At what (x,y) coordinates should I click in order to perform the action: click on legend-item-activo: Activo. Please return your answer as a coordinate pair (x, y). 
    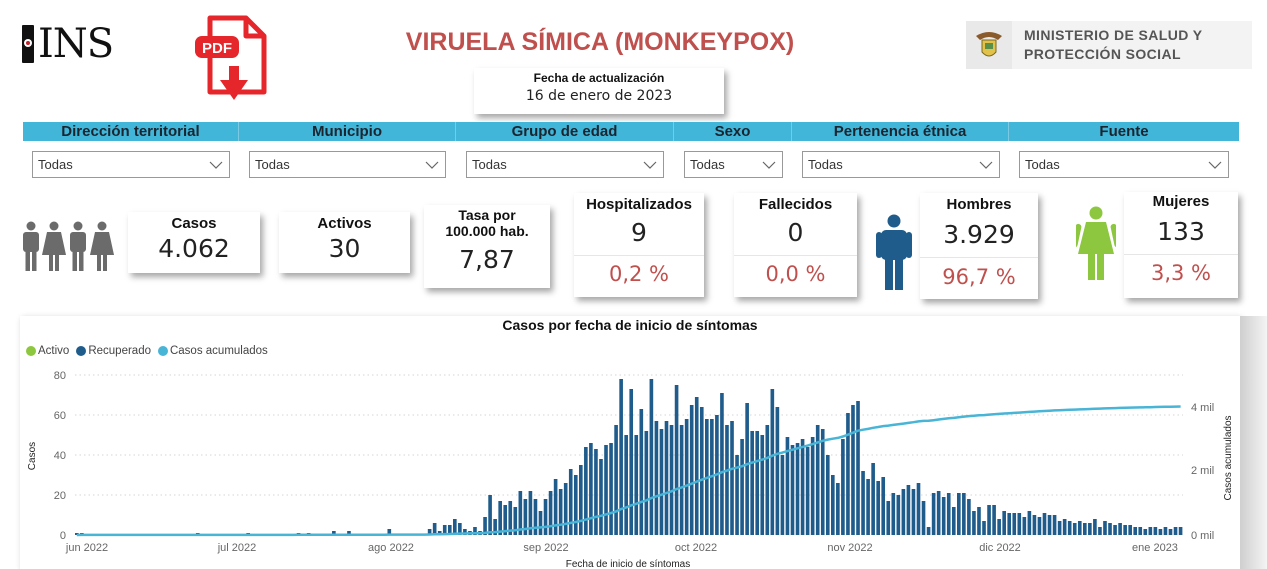
    Looking at the image, I should click on (47, 351).